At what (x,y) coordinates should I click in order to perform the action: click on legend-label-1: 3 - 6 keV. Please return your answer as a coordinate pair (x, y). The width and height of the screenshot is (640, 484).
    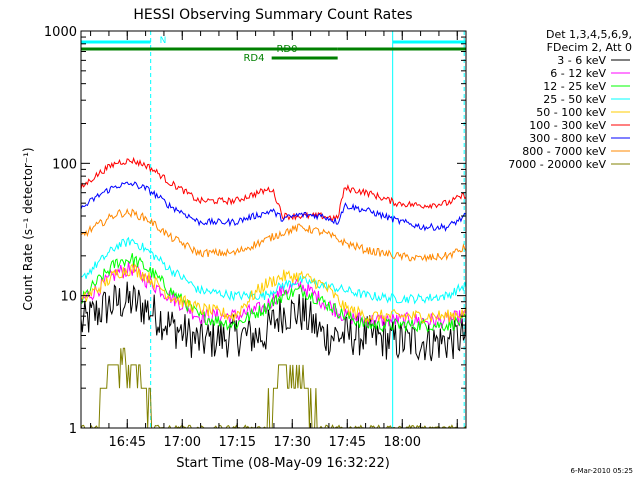
    Looking at the image, I should click on (581, 60).